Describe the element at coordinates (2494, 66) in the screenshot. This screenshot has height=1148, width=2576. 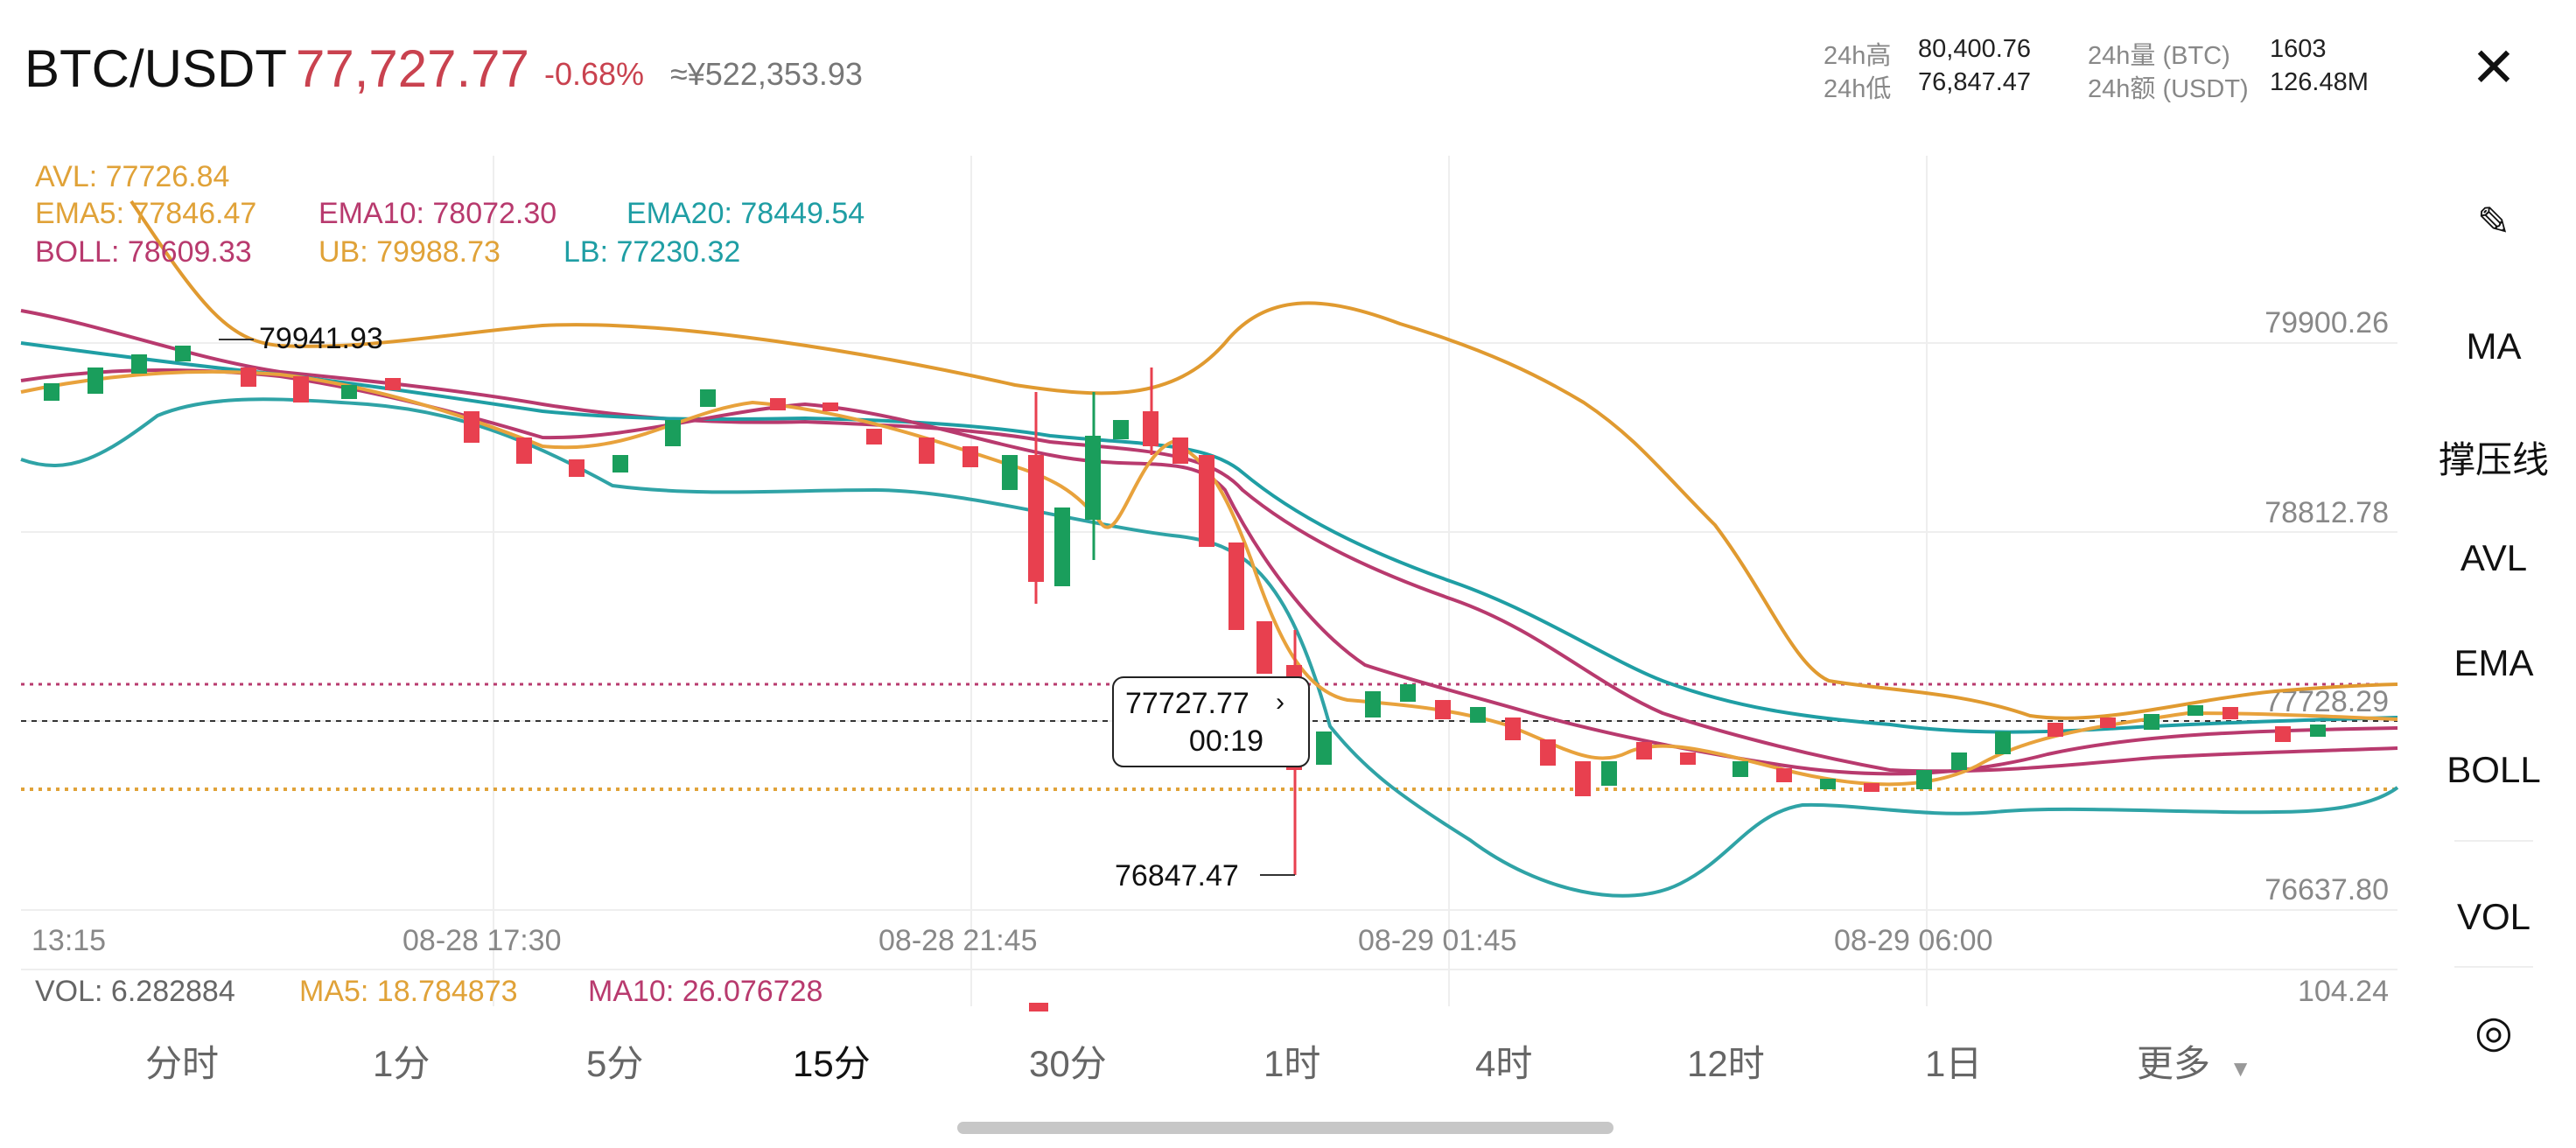
I see `close-icon: ×` at that location.